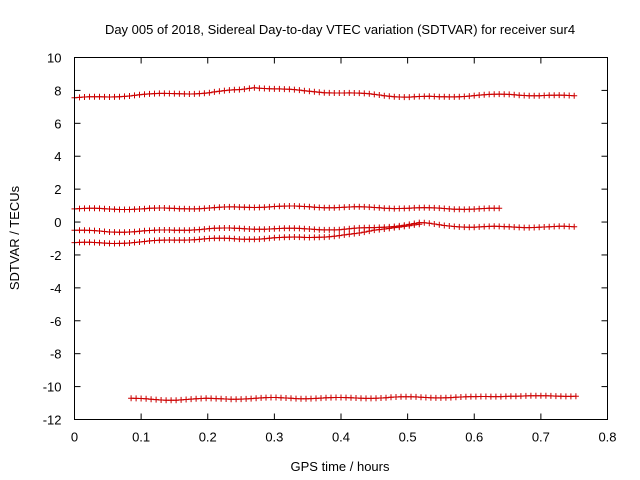 This screenshot has height=480, width=640. I want to click on y-tick-label: 4, so click(57, 156).